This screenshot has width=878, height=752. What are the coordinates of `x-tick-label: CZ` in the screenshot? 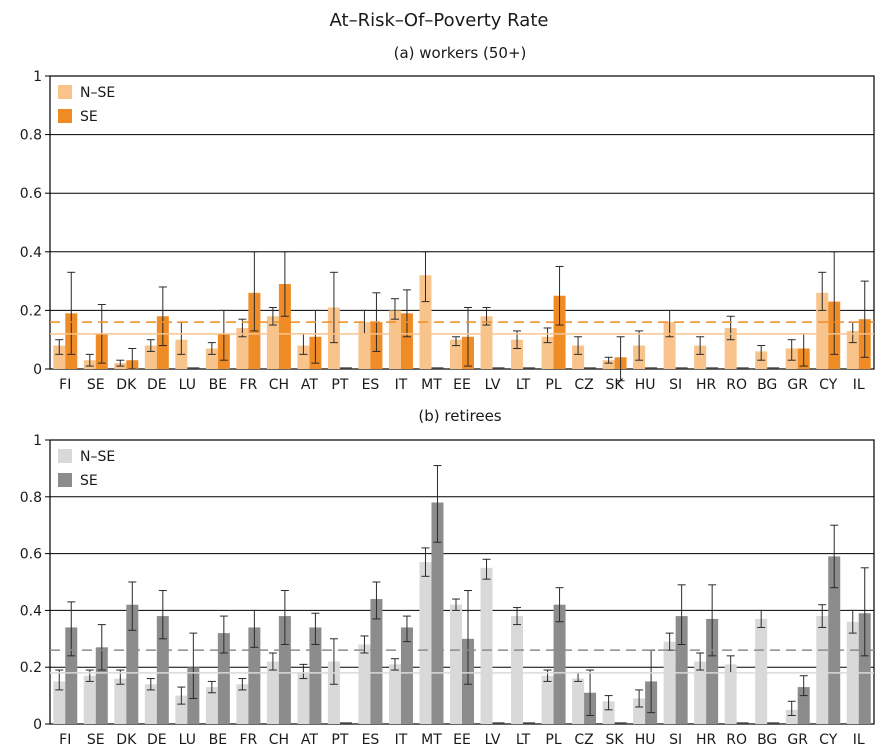 It's located at (583, 385).